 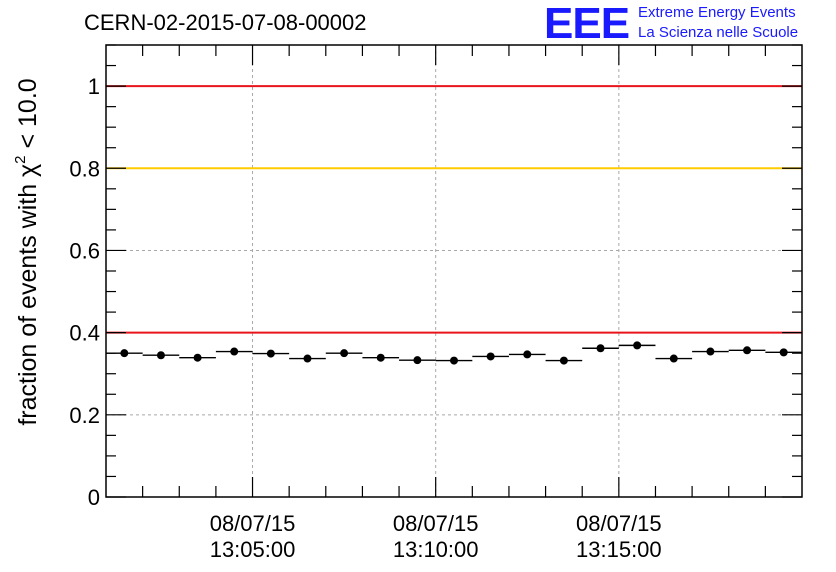 I want to click on chart-title: CERN-02-2015-07-08-00002, so click(x=225, y=22).